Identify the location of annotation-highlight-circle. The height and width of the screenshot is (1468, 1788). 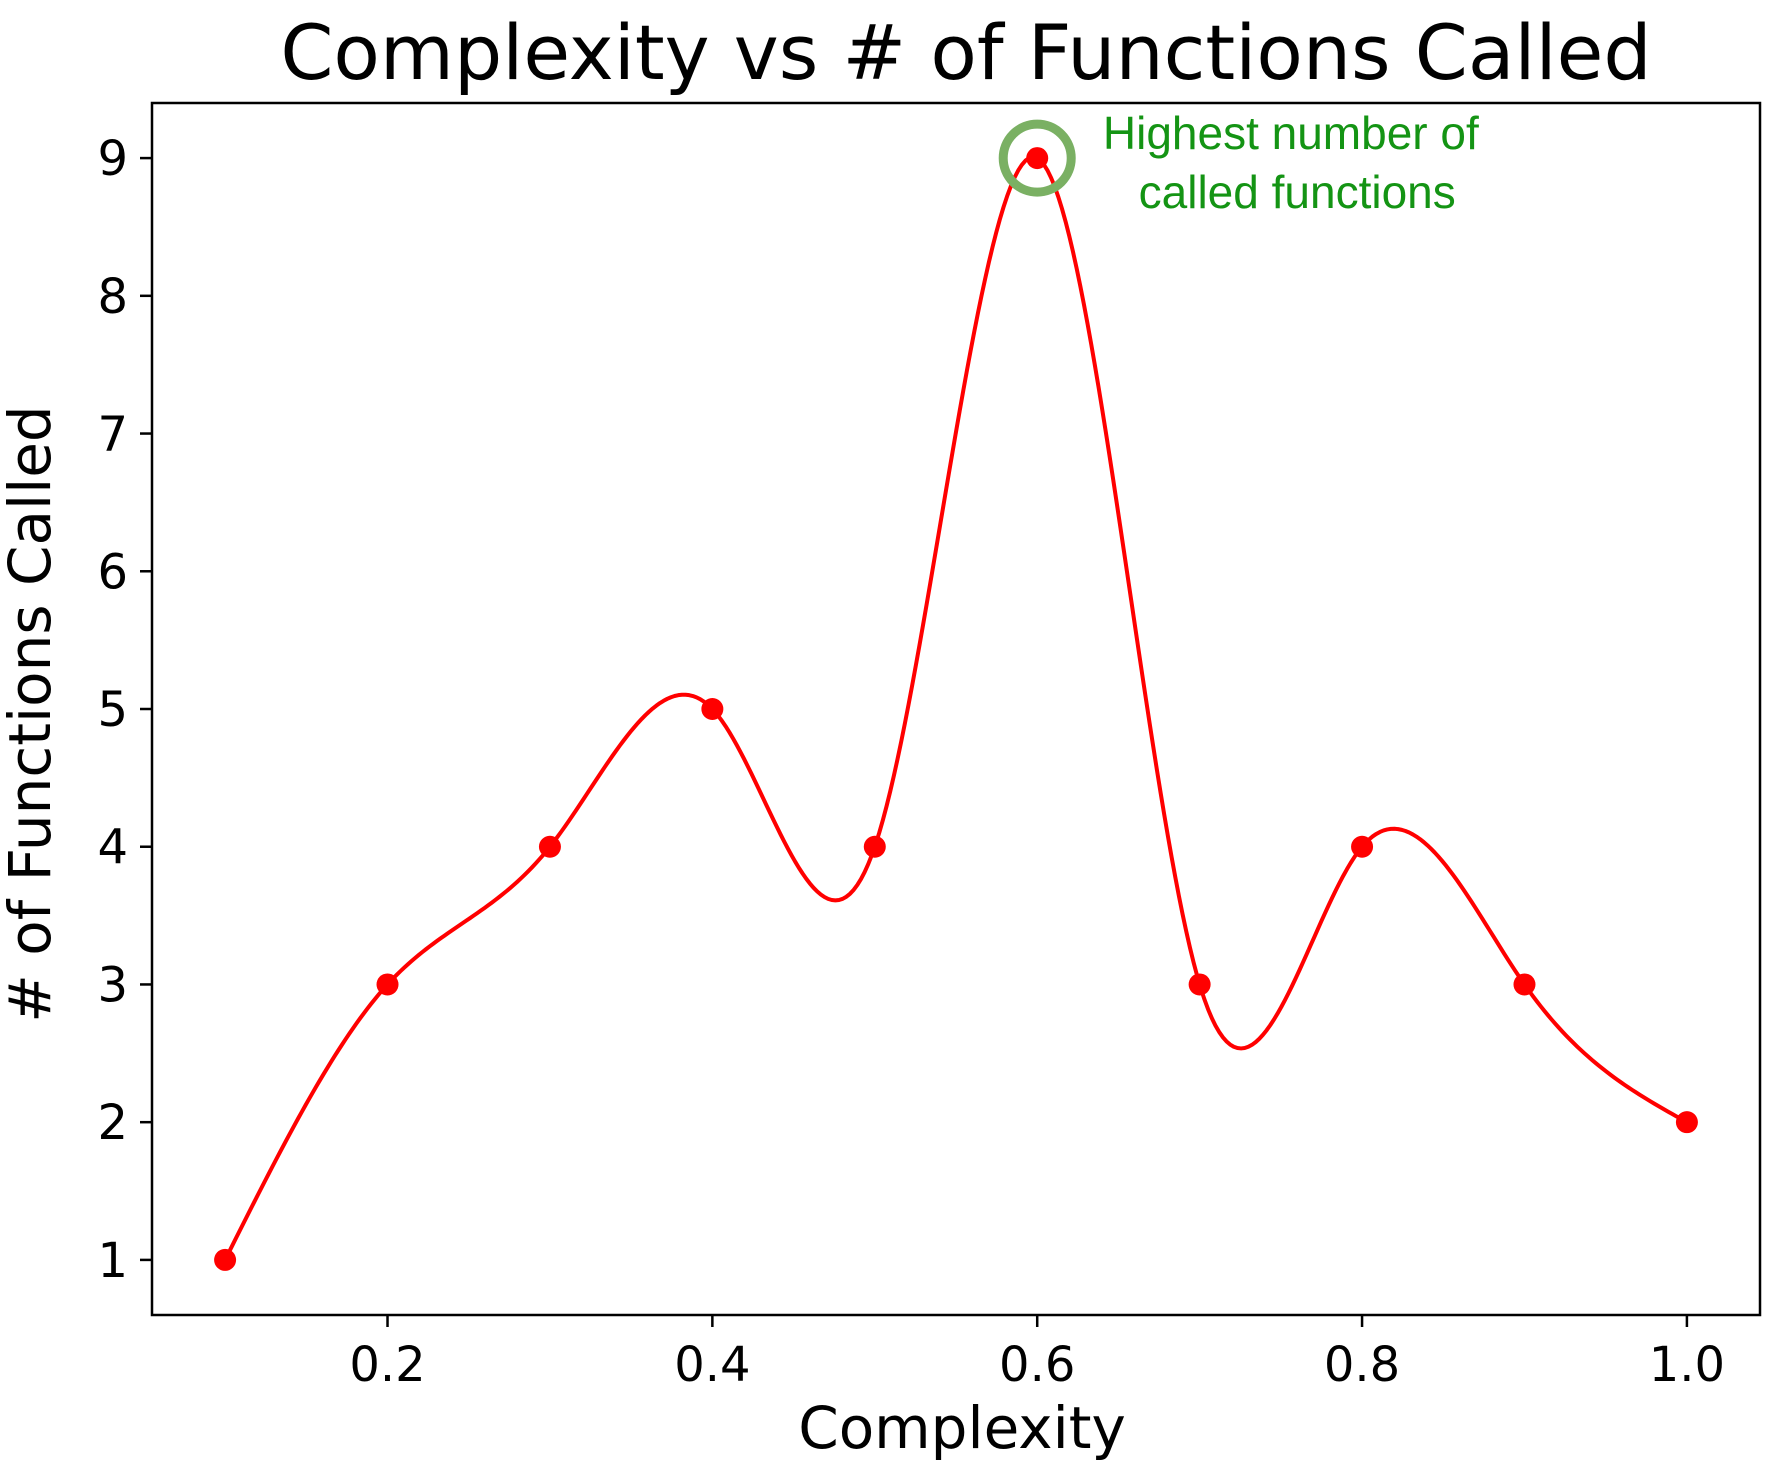
(1037, 158).